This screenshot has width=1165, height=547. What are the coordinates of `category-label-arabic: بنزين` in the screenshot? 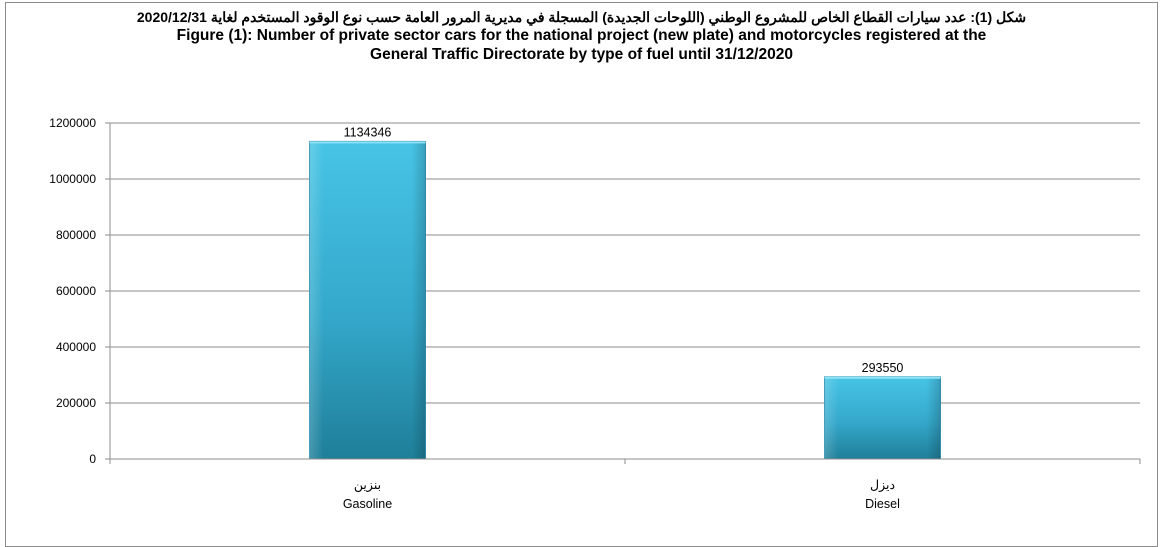 It's located at (367, 485).